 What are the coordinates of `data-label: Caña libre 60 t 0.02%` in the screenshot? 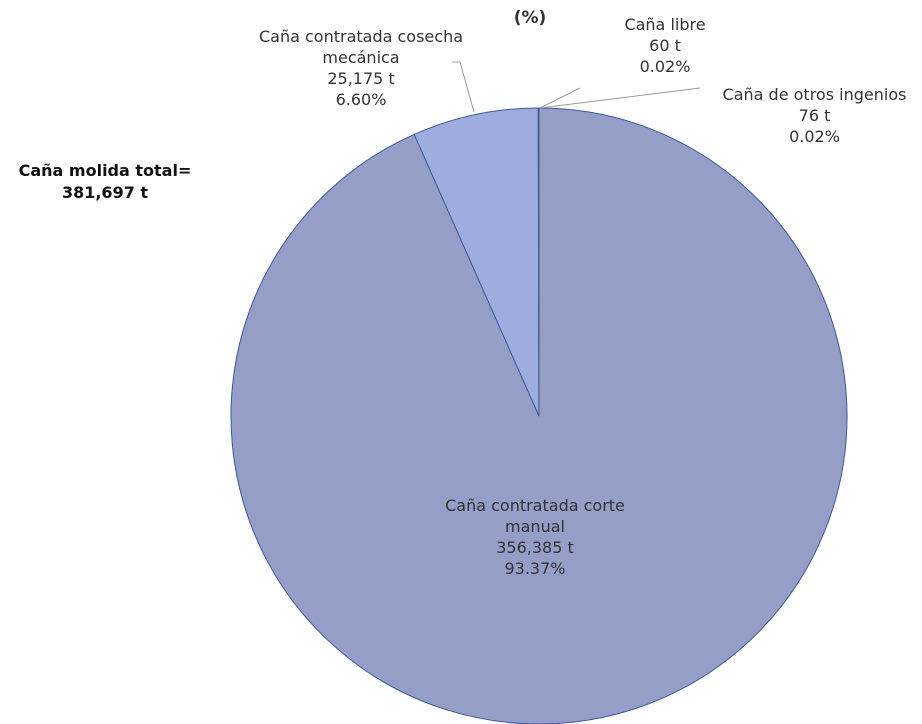 It's located at (665, 45).